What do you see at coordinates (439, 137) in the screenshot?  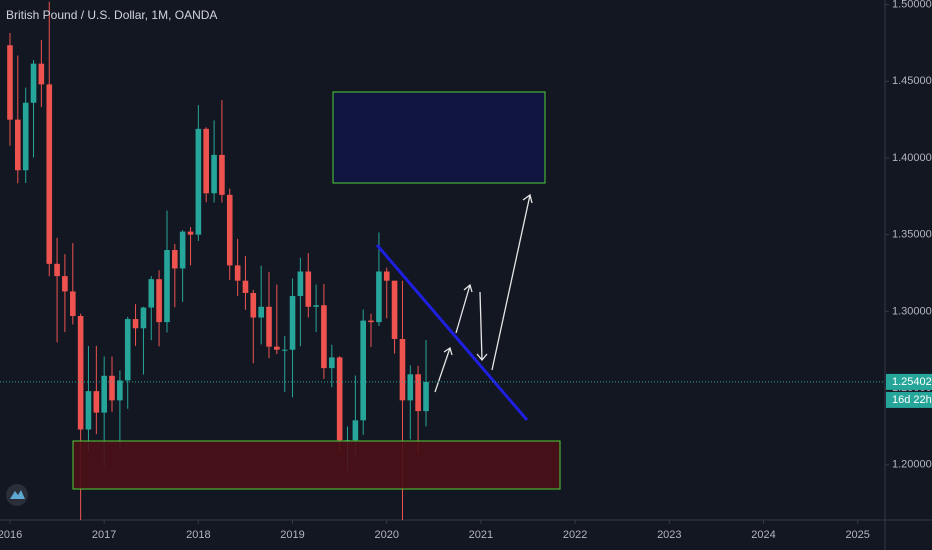 I see `target-zone` at bounding box center [439, 137].